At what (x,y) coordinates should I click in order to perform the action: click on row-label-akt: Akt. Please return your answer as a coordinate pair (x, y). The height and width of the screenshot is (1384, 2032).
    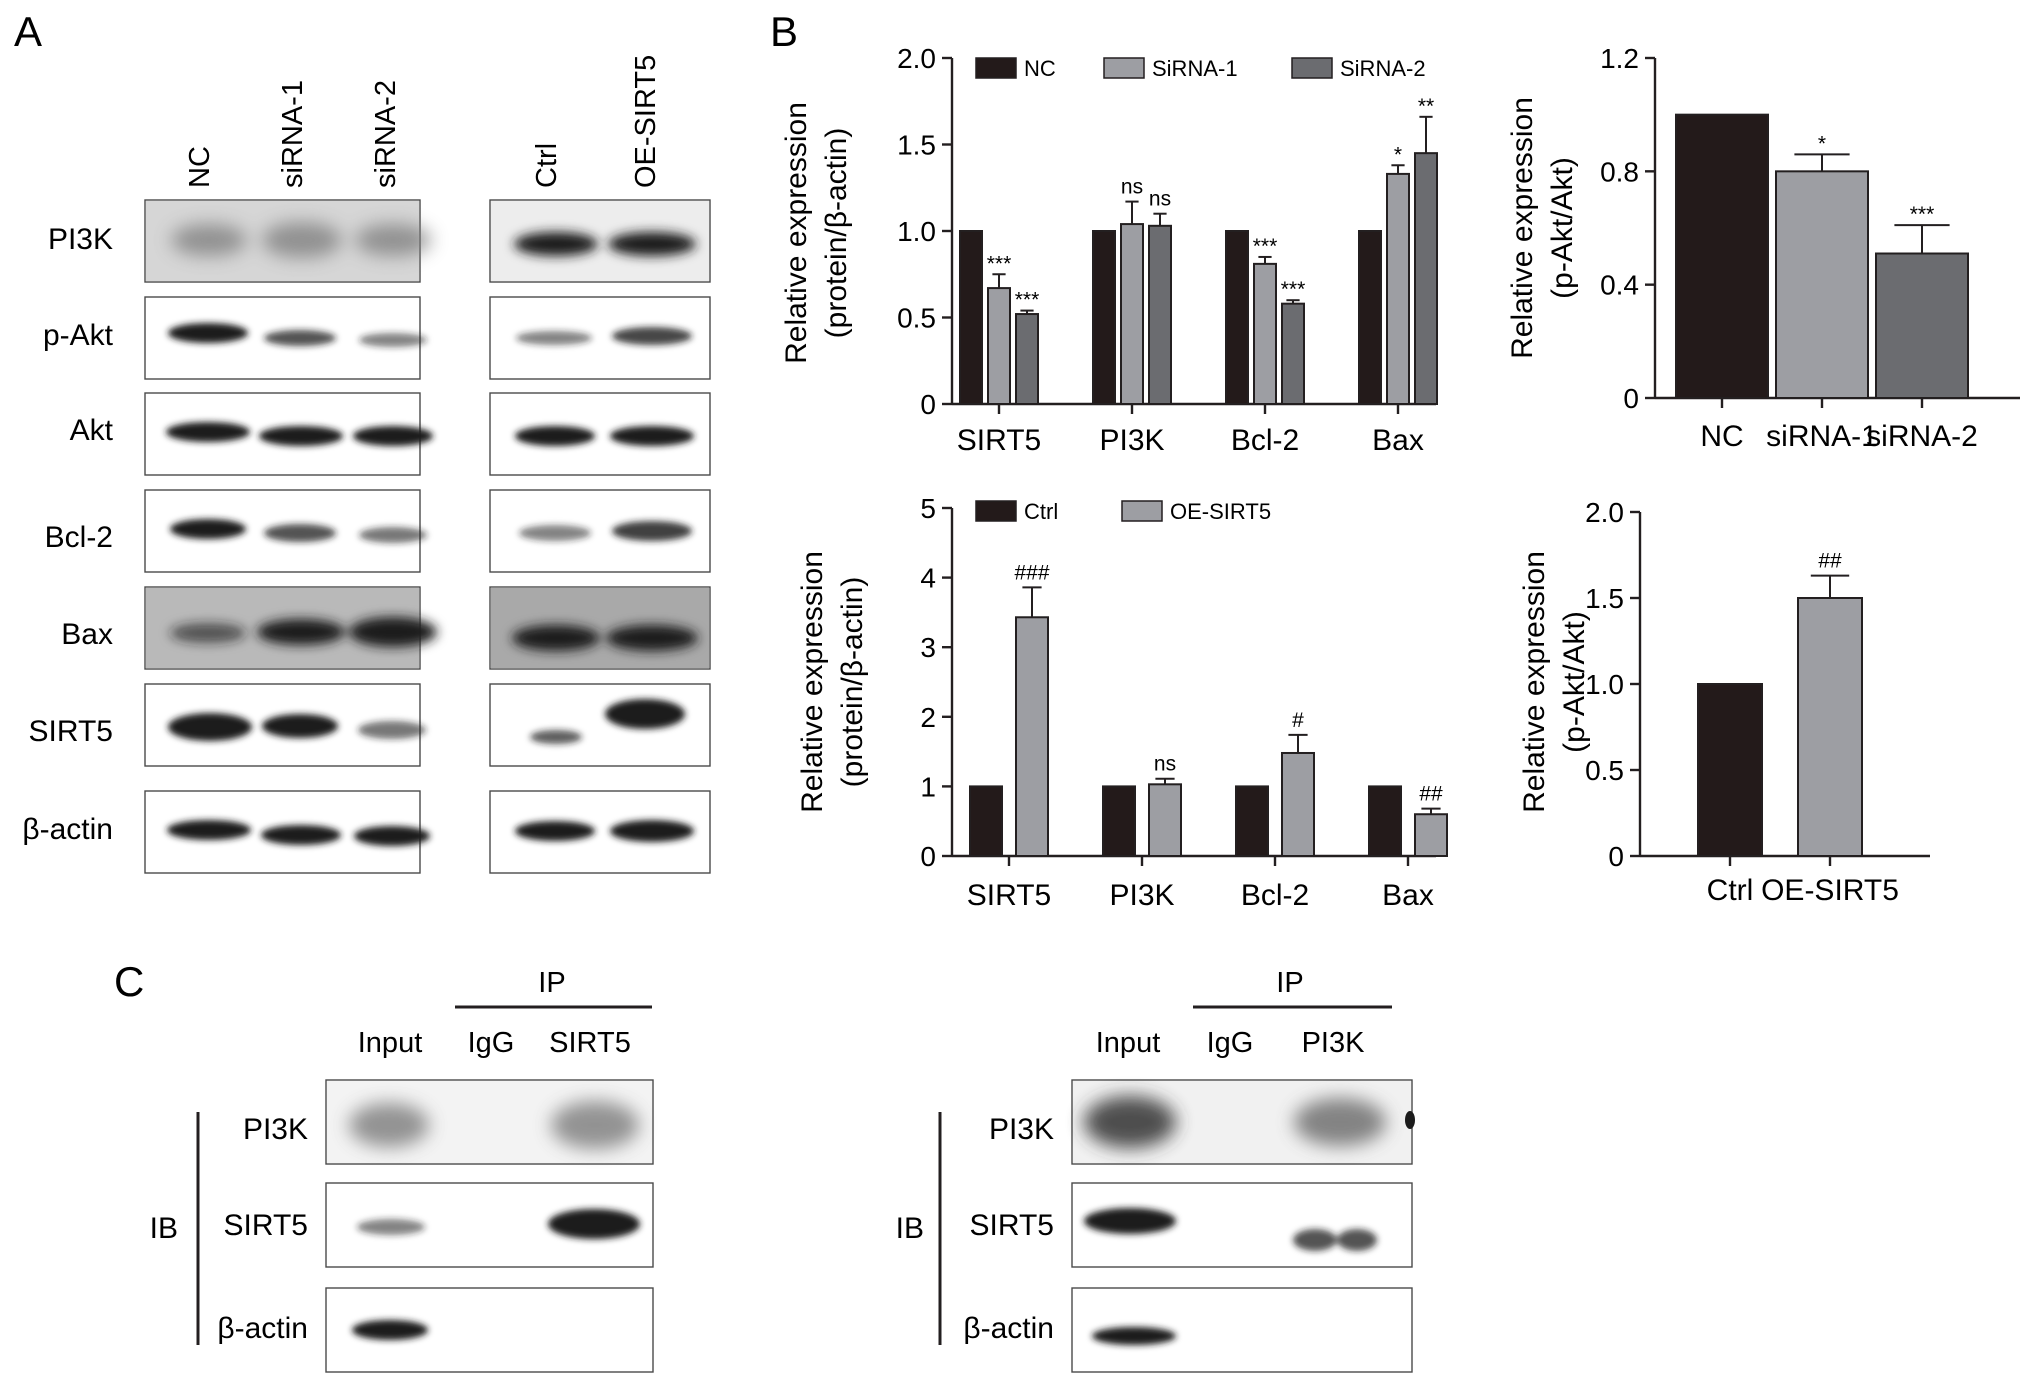
    Looking at the image, I should click on (92, 430).